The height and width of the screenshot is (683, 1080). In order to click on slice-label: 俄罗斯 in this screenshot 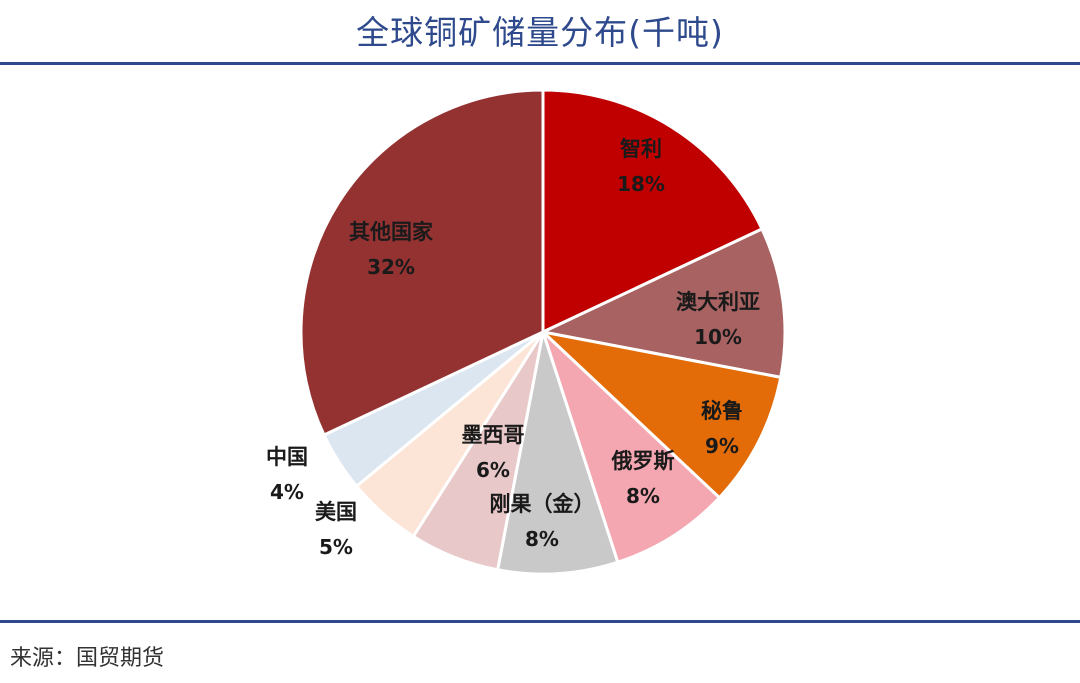, I will do `click(643, 461)`.